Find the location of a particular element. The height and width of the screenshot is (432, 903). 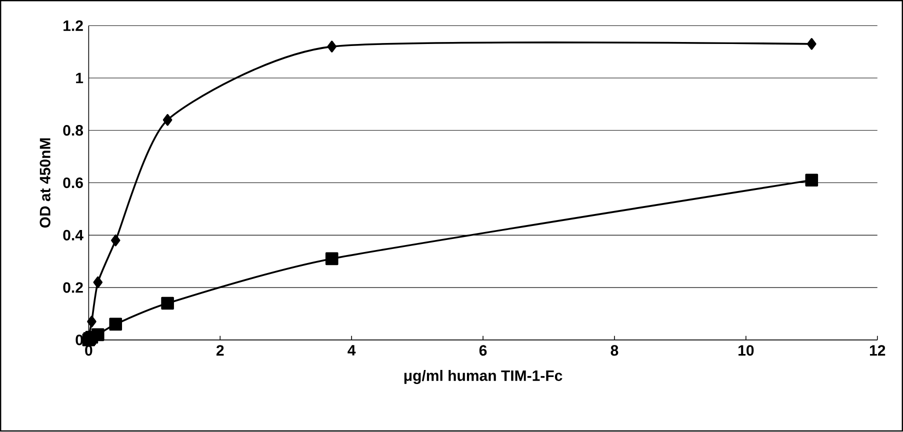

y-tick-label: 1.2 is located at coordinates (73, 26).